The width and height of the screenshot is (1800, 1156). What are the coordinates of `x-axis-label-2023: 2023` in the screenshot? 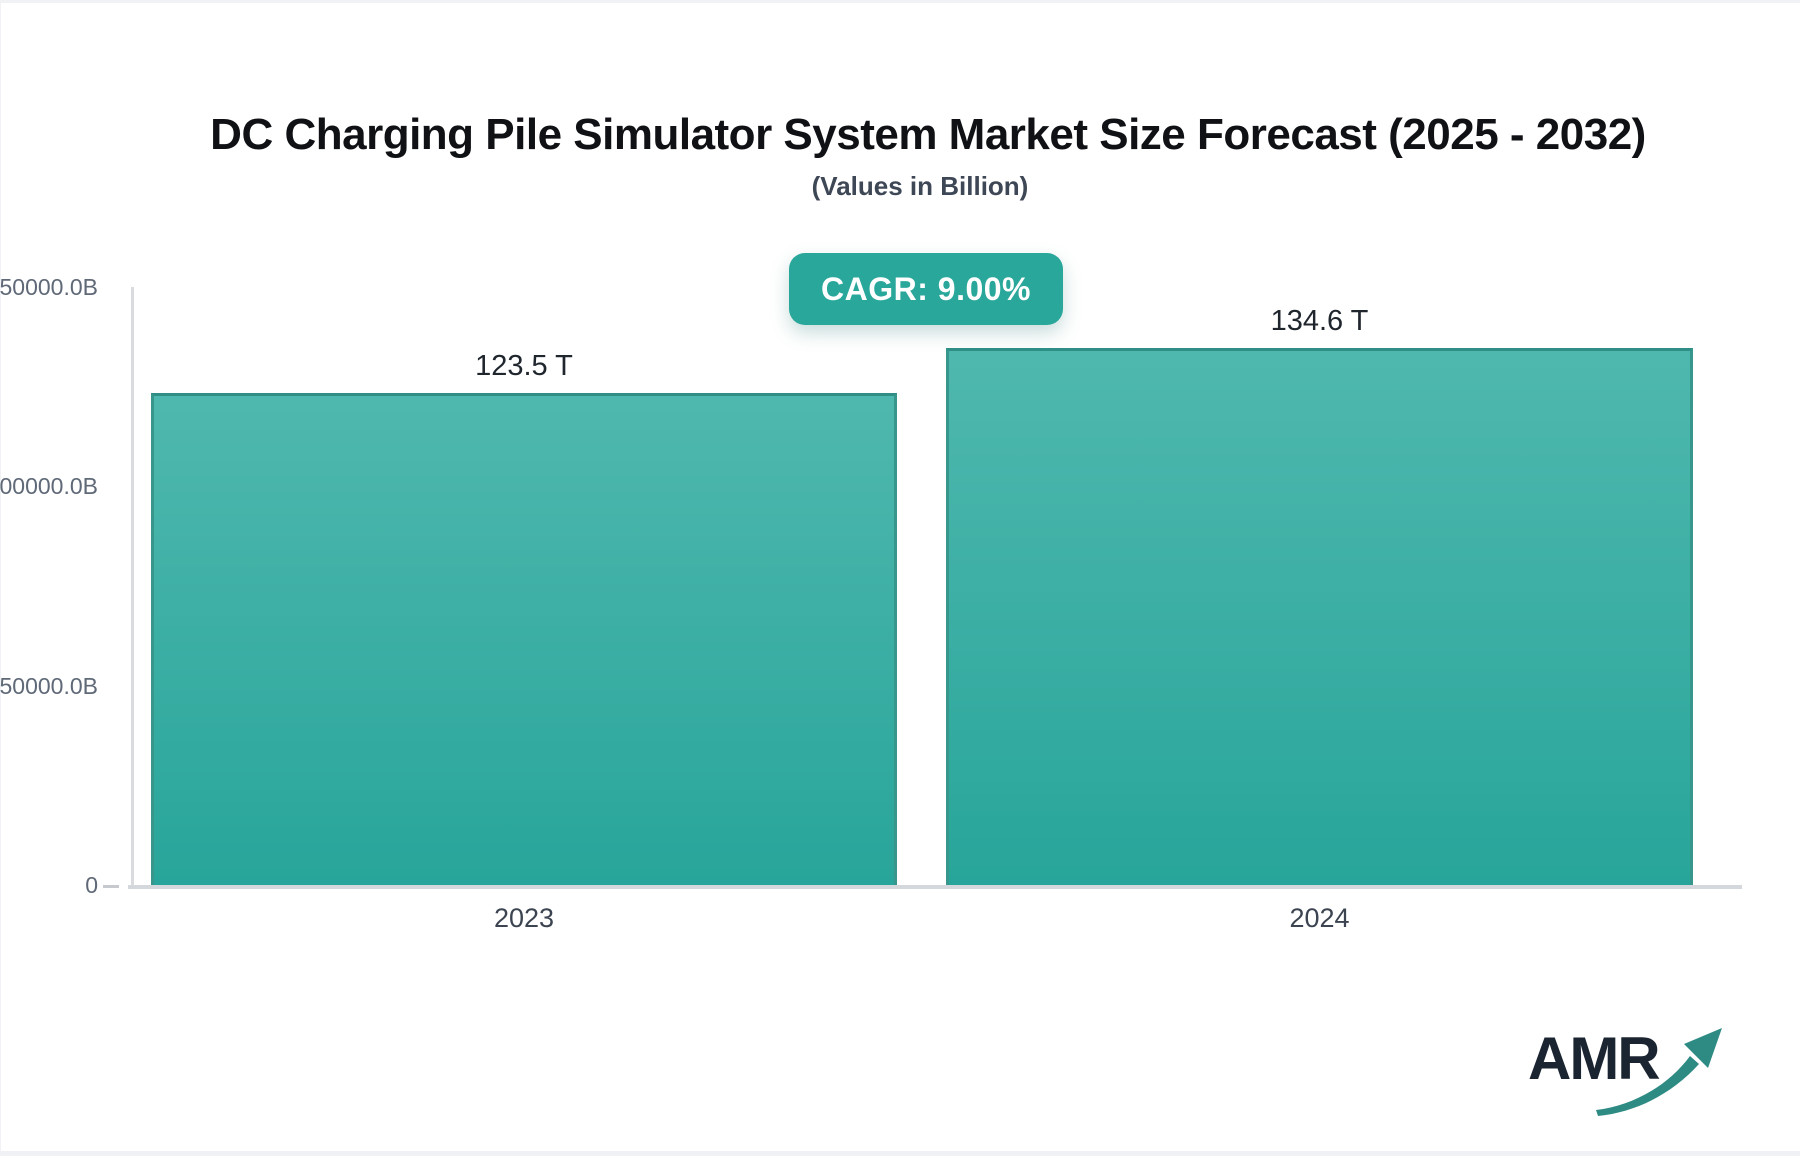 It's located at (524, 918).